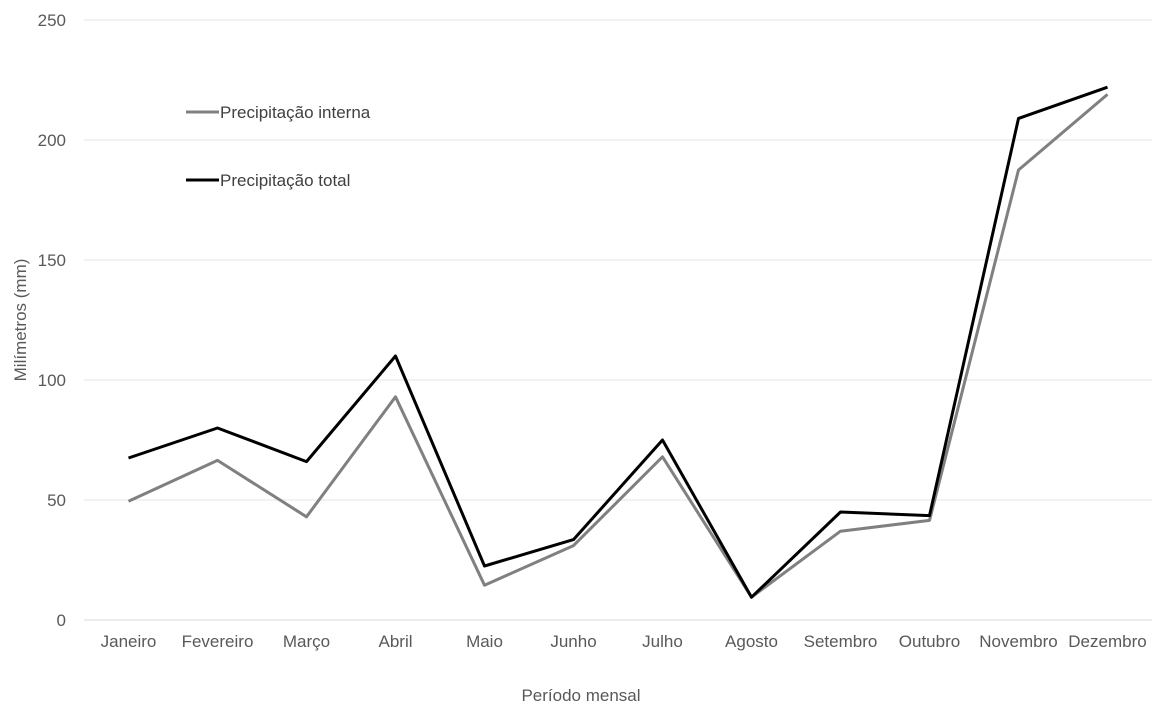  What do you see at coordinates (306, 641) in the screenshot?
I see `x-tick-label: Março` at bounding box center [306, 641].